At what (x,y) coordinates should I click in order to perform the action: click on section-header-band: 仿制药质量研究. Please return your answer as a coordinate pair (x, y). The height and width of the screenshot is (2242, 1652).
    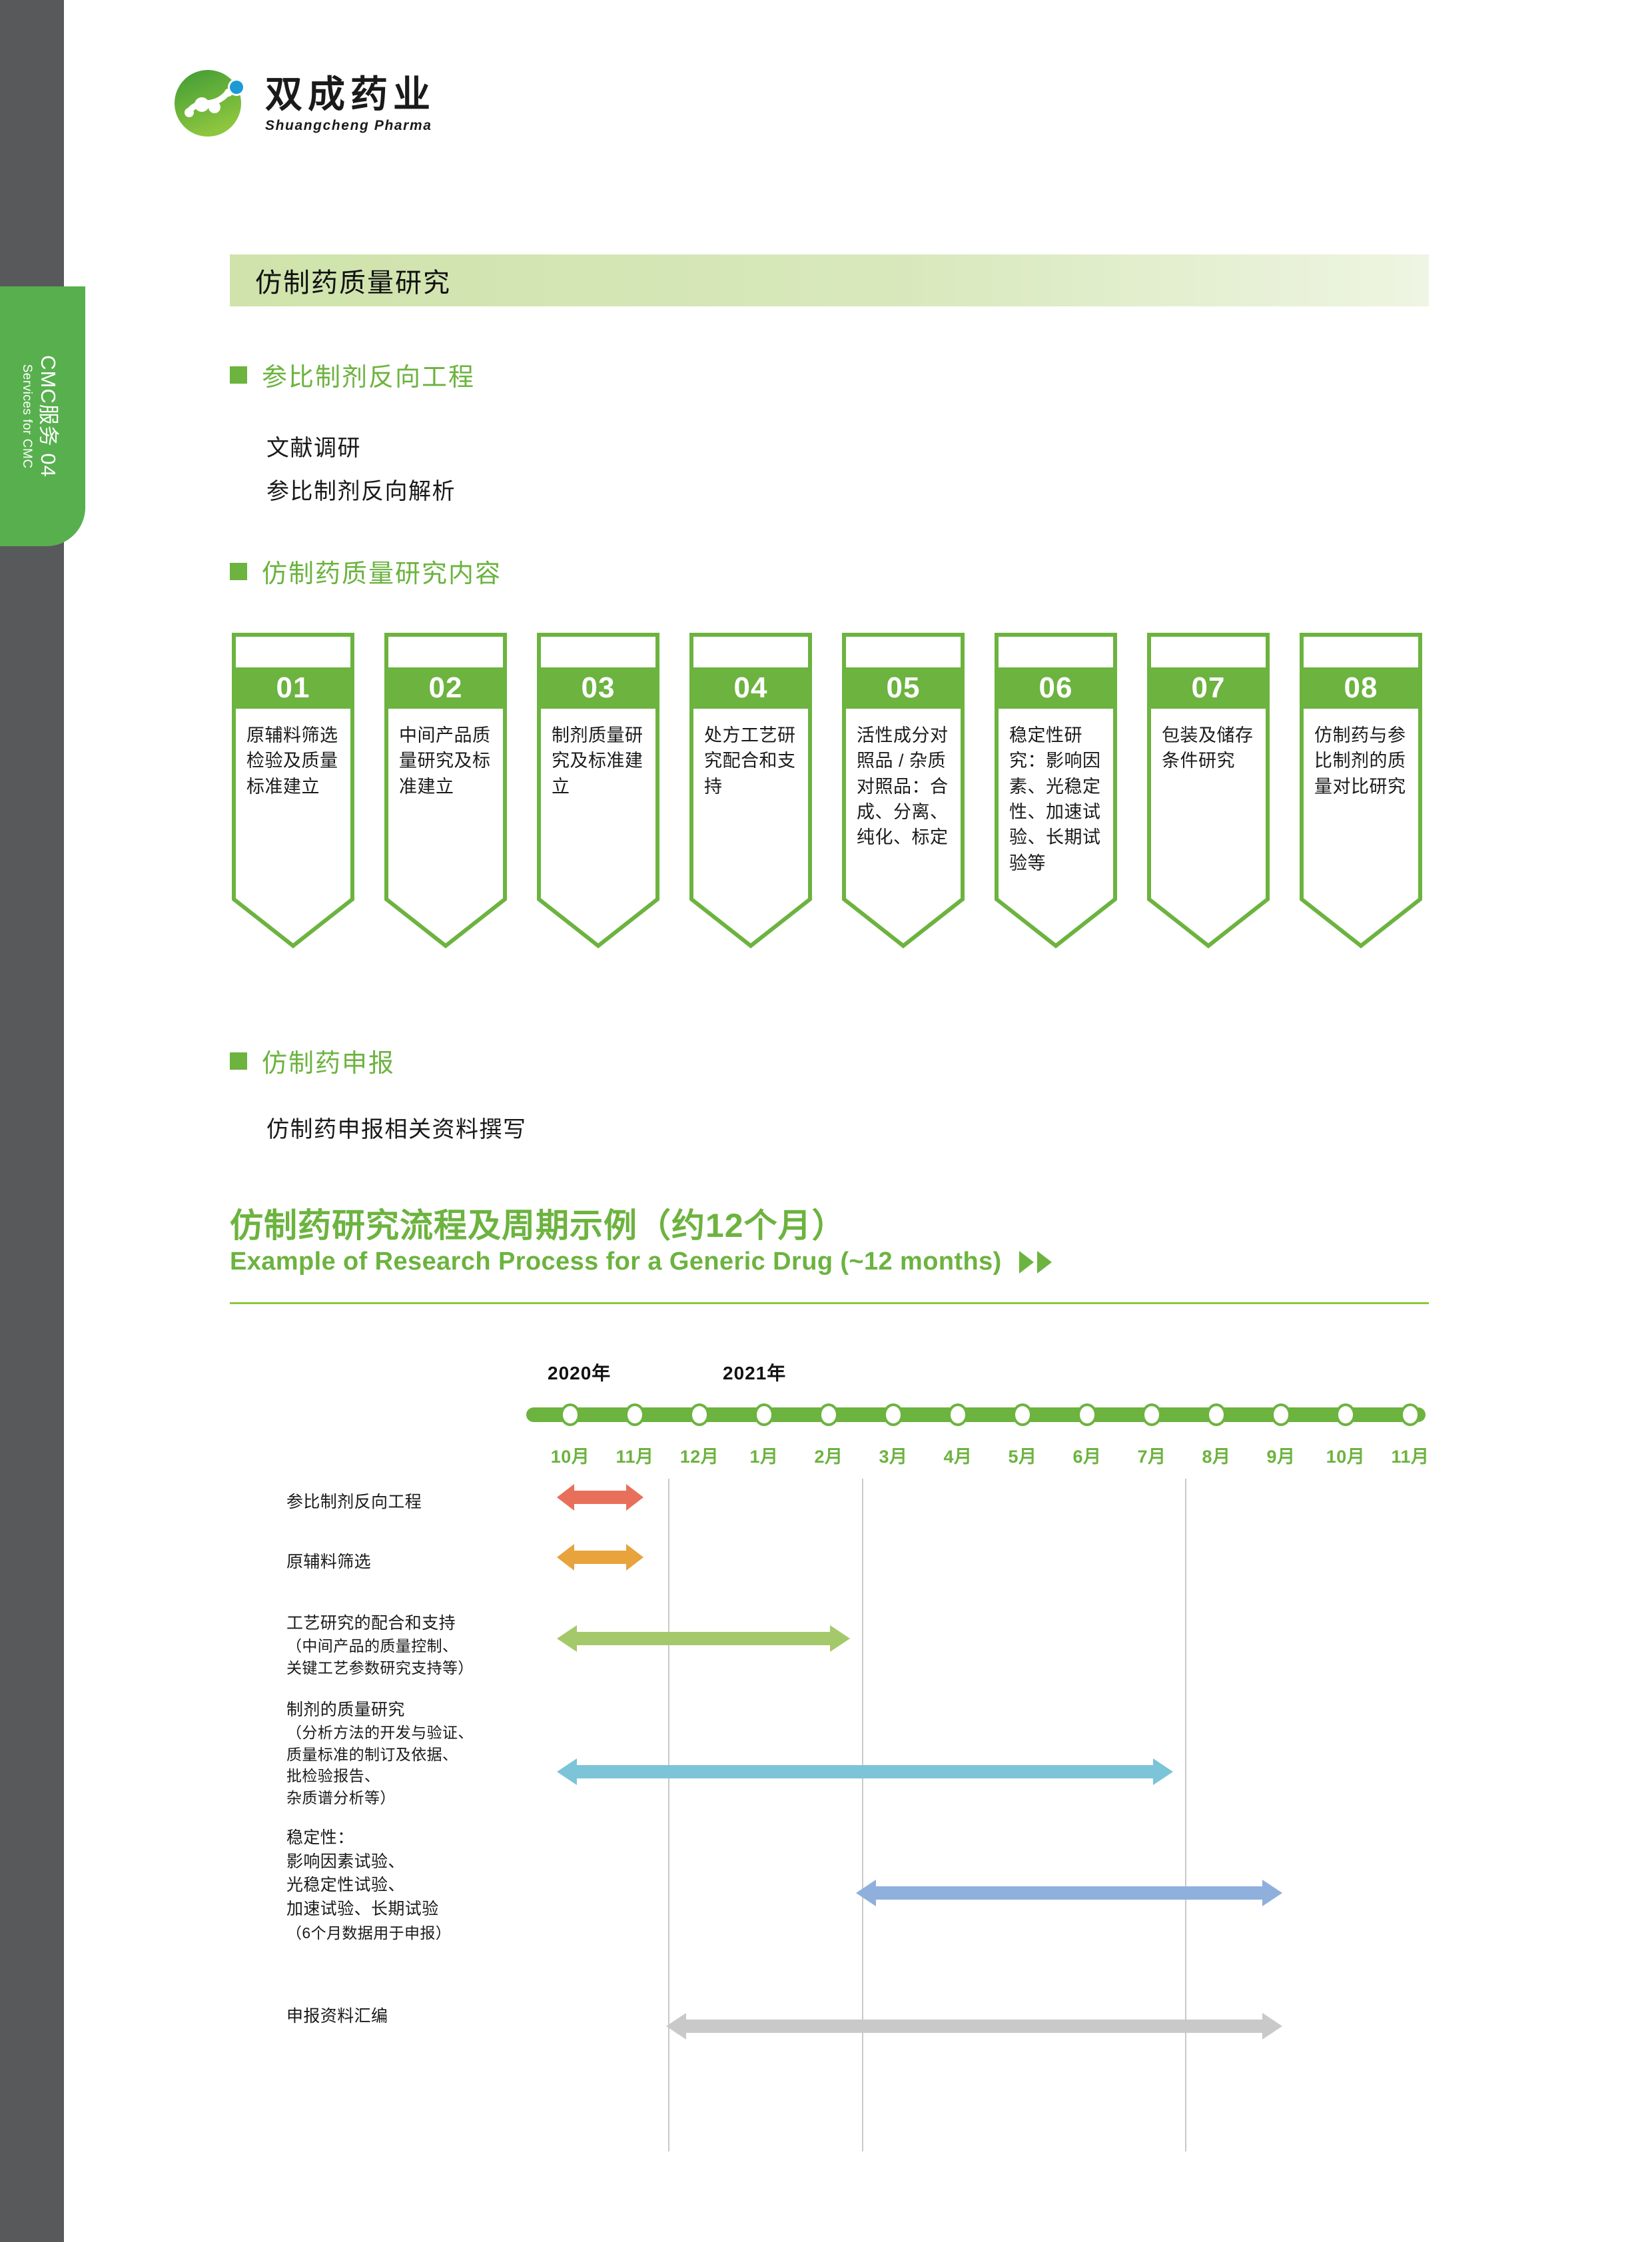
    Looking at the image, I should click on (829, 280).